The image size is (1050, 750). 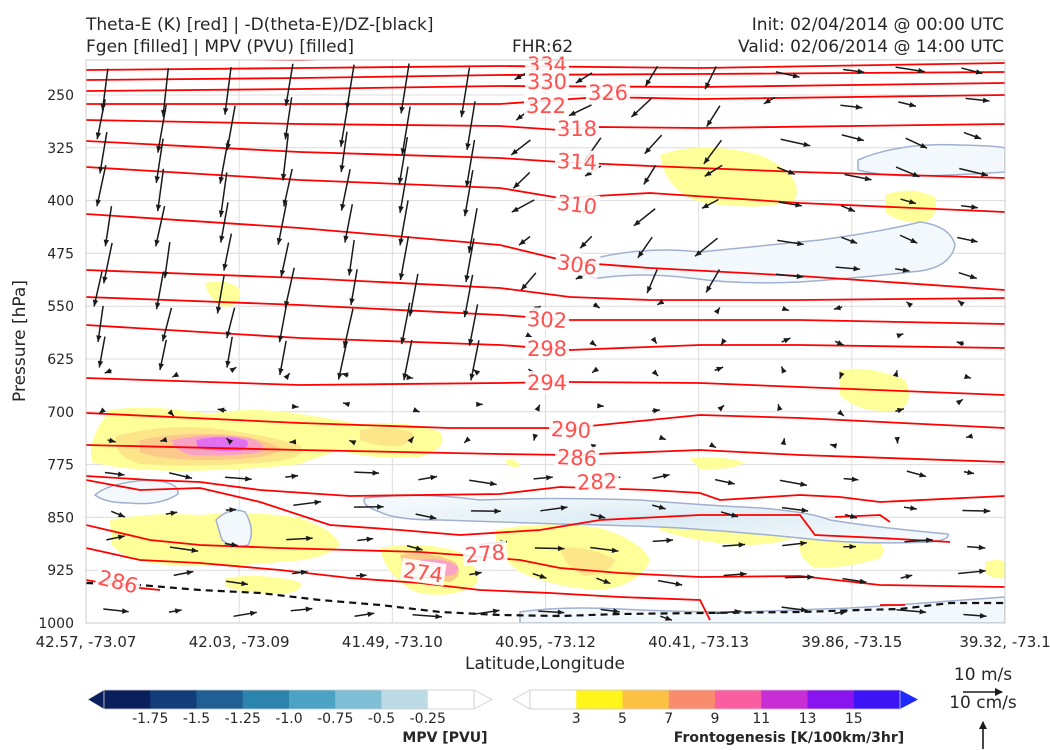 I want to click on theta-e-label-group: 326, so click(x=608, y=93).